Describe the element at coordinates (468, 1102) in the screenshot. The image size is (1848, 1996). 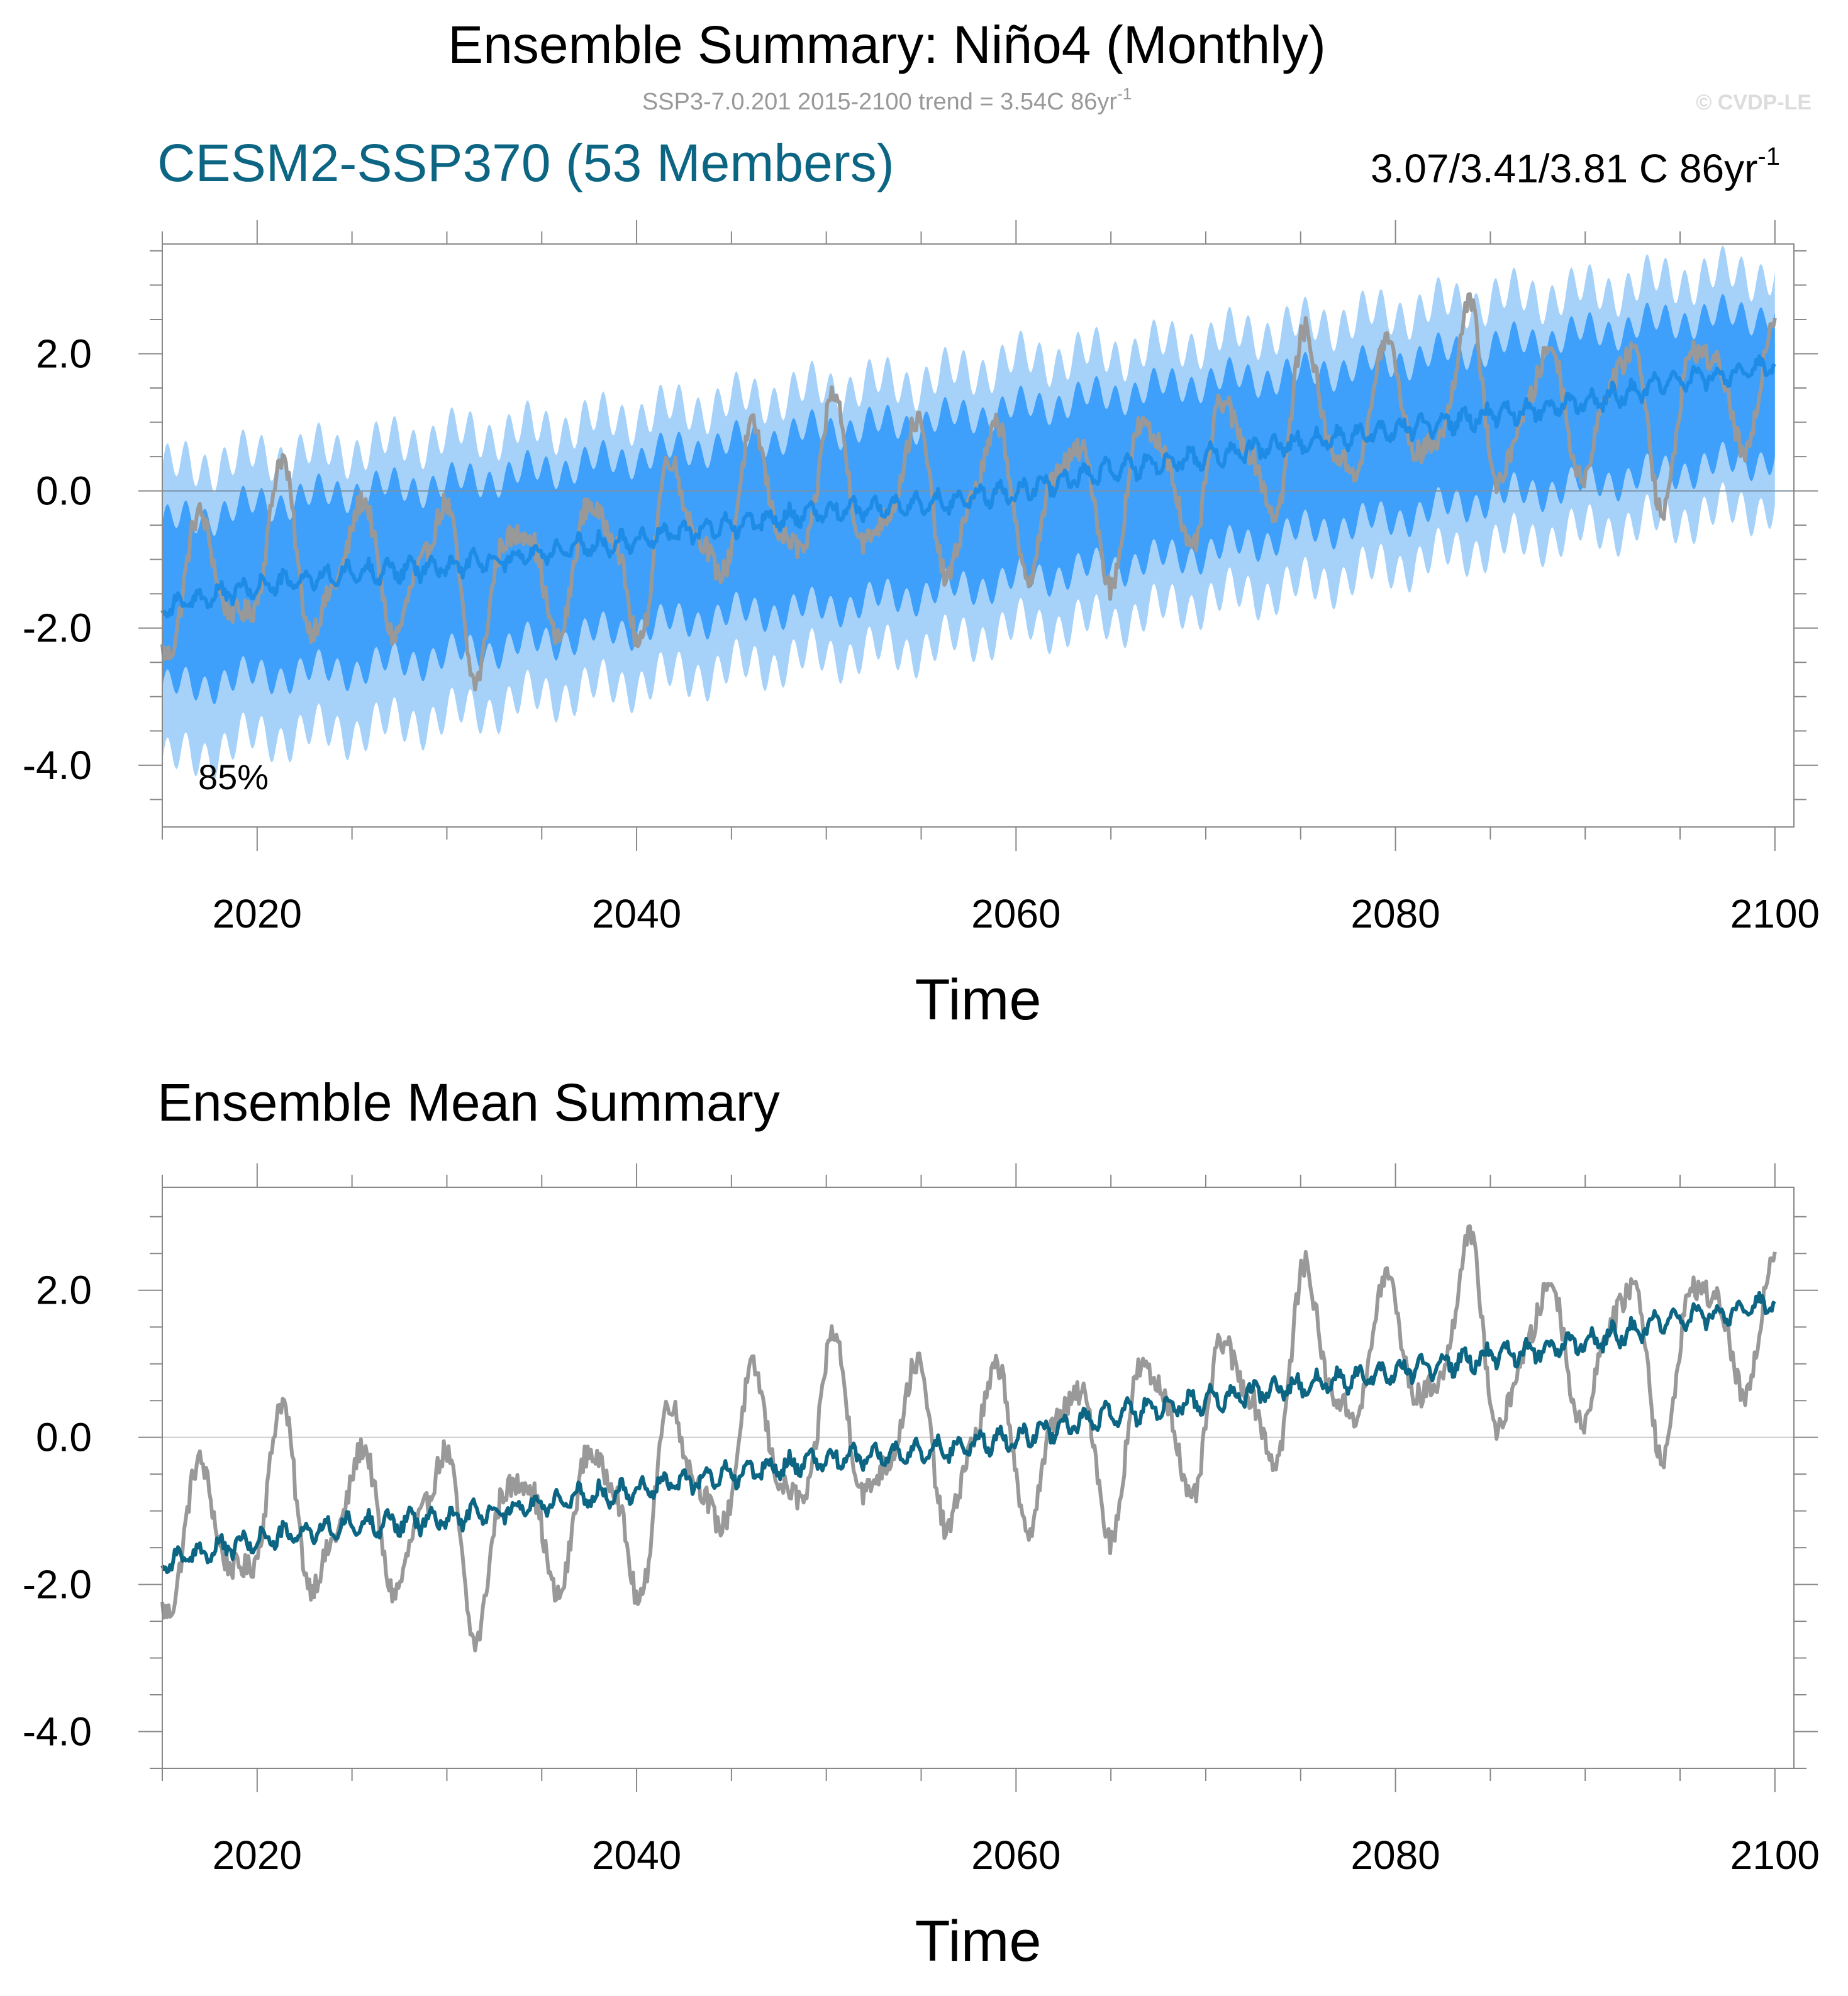
I see `panel-label-bottom: Ensemble Mean Summary` at that location.